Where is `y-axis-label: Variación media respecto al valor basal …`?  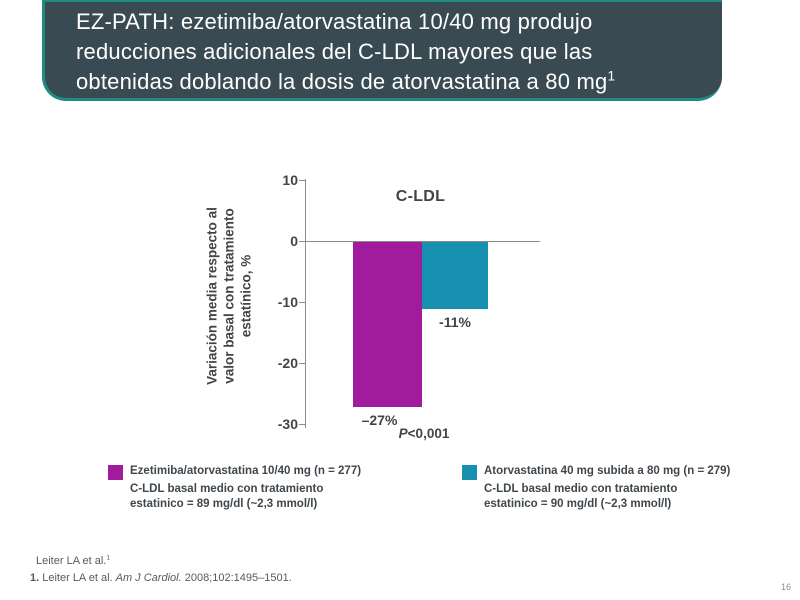 y-axis-label: Variación media respecto al valor basal … is located at coordinates (229, 296).